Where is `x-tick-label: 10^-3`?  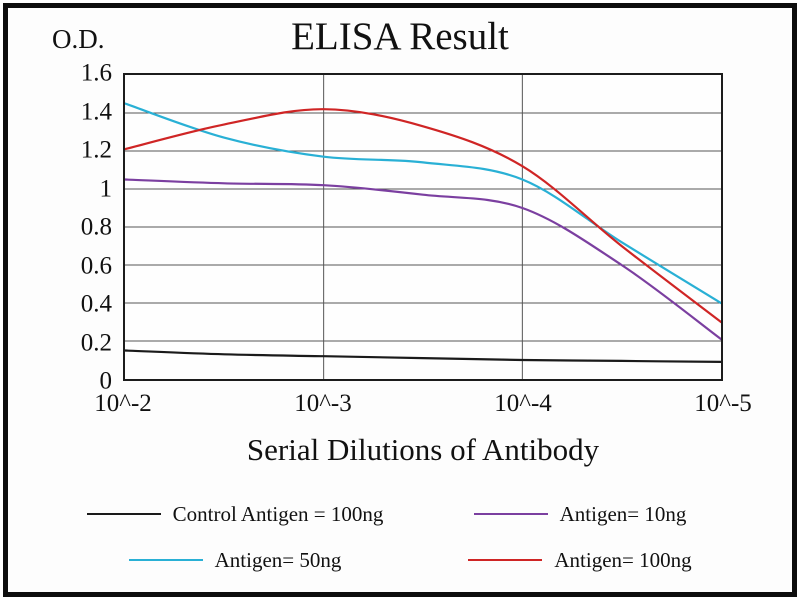
x-tick-label: 10^-3 is located at coordinates (323, 403).